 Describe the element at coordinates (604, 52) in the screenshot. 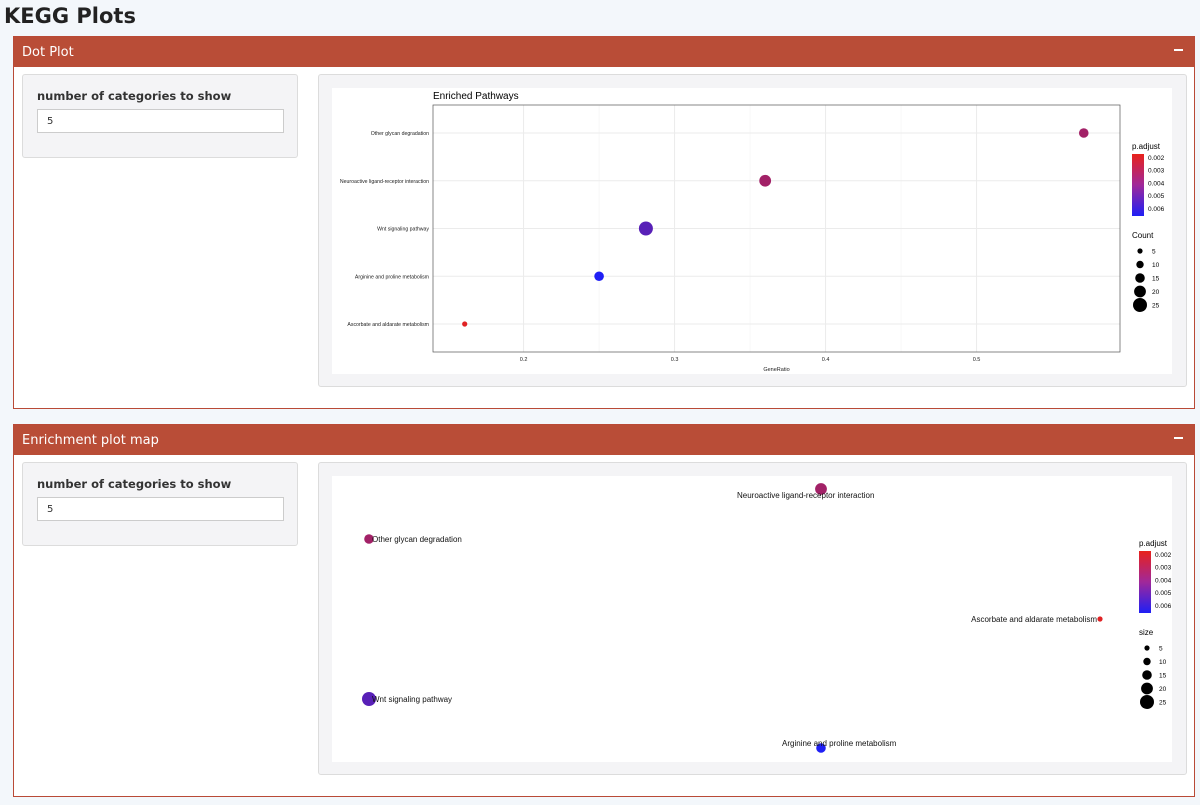

I see `dot-plot-panel-header: Dot Plot` at that location.